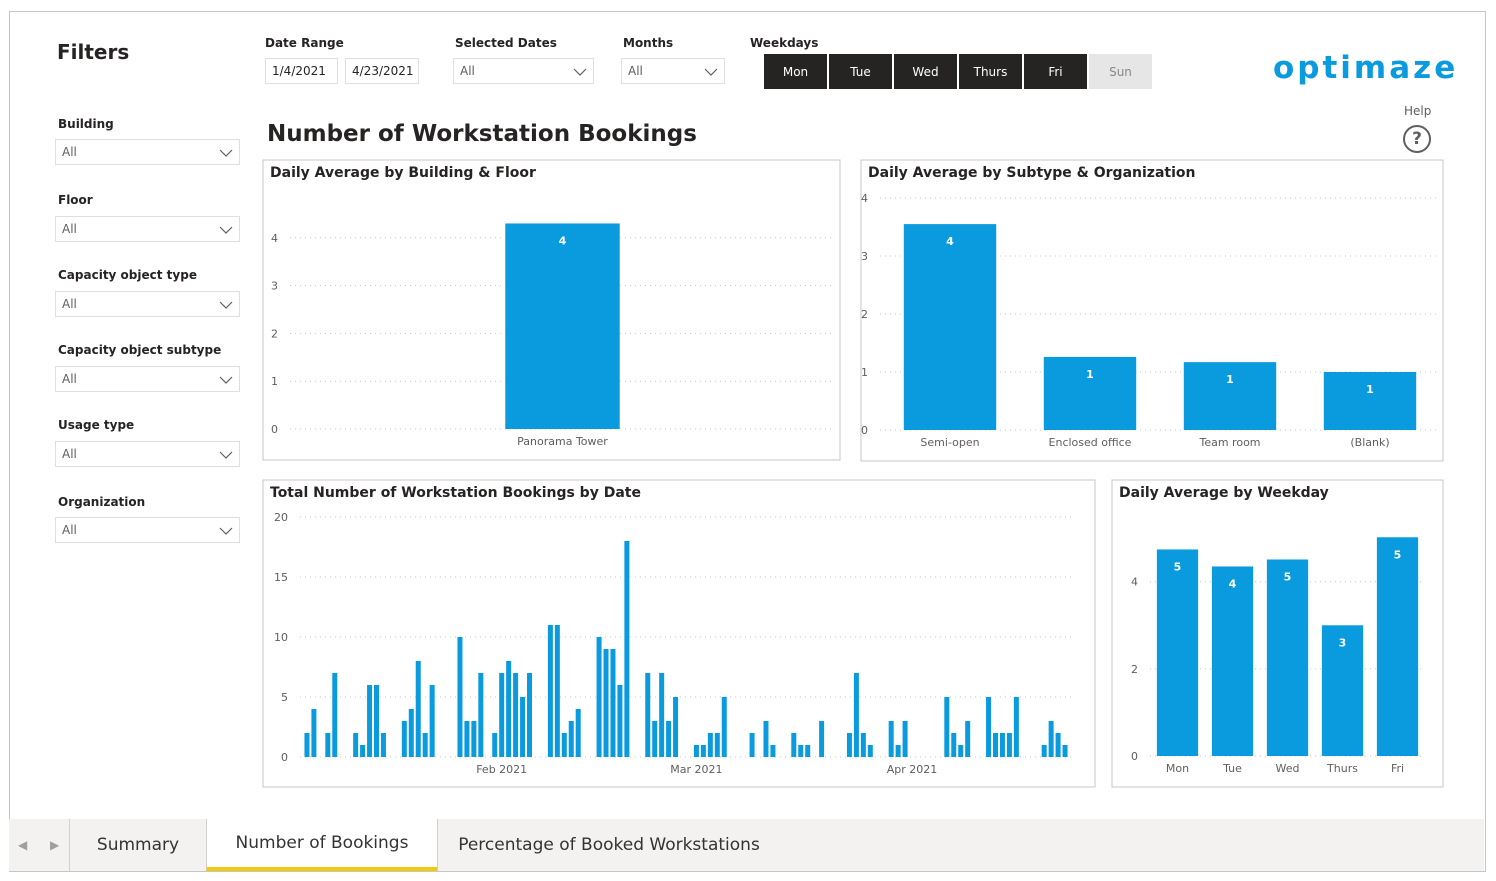 The height and width of the screenshot is (881, 1496). I want to click on help-icon: ?, so click(1417, 139).